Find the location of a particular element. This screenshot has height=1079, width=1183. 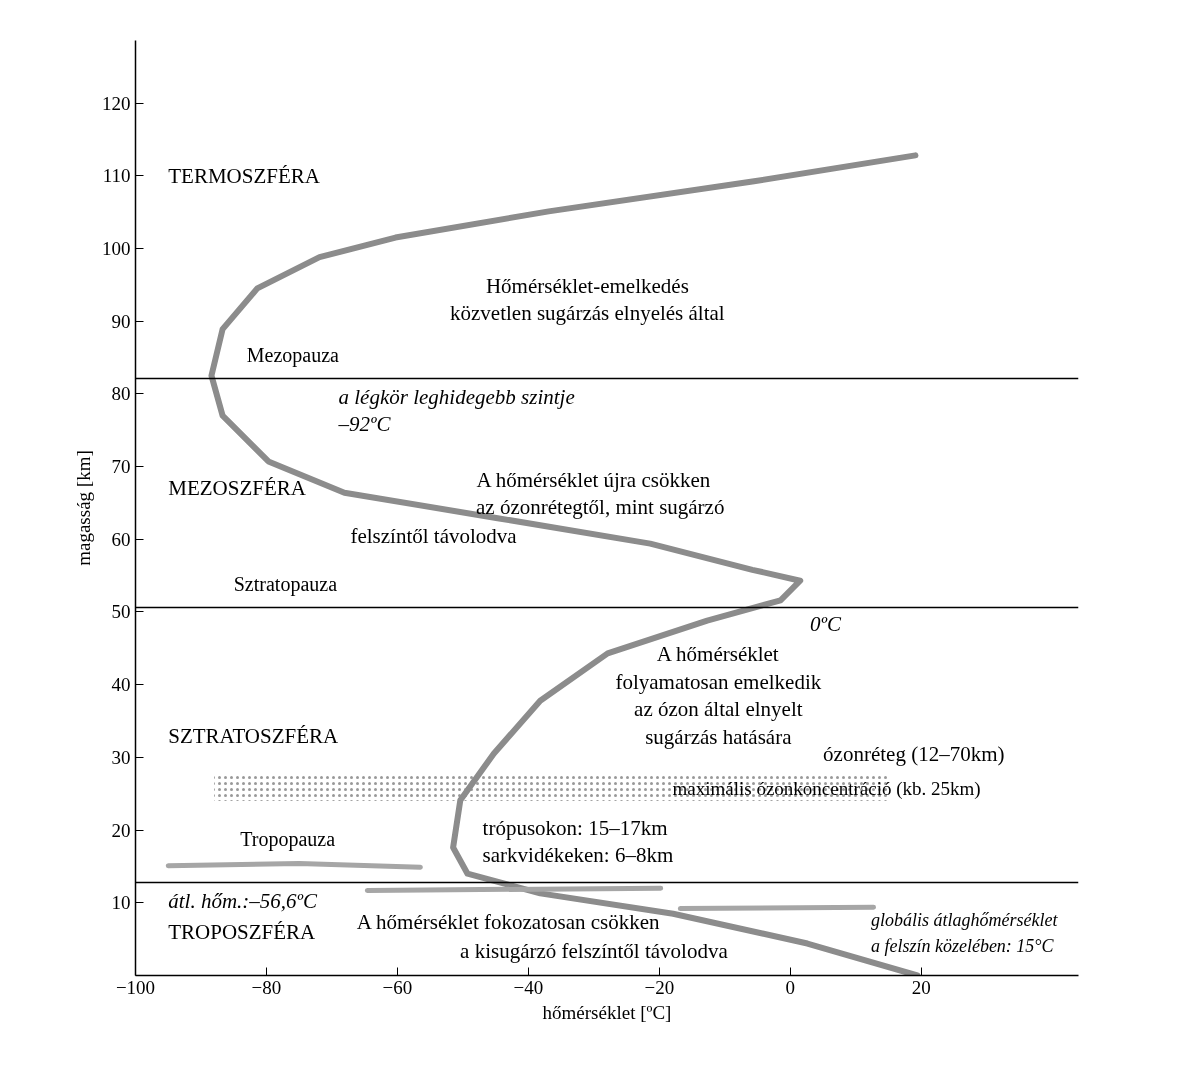

y-tick-label: 40 is located at coordinates (121, 685).